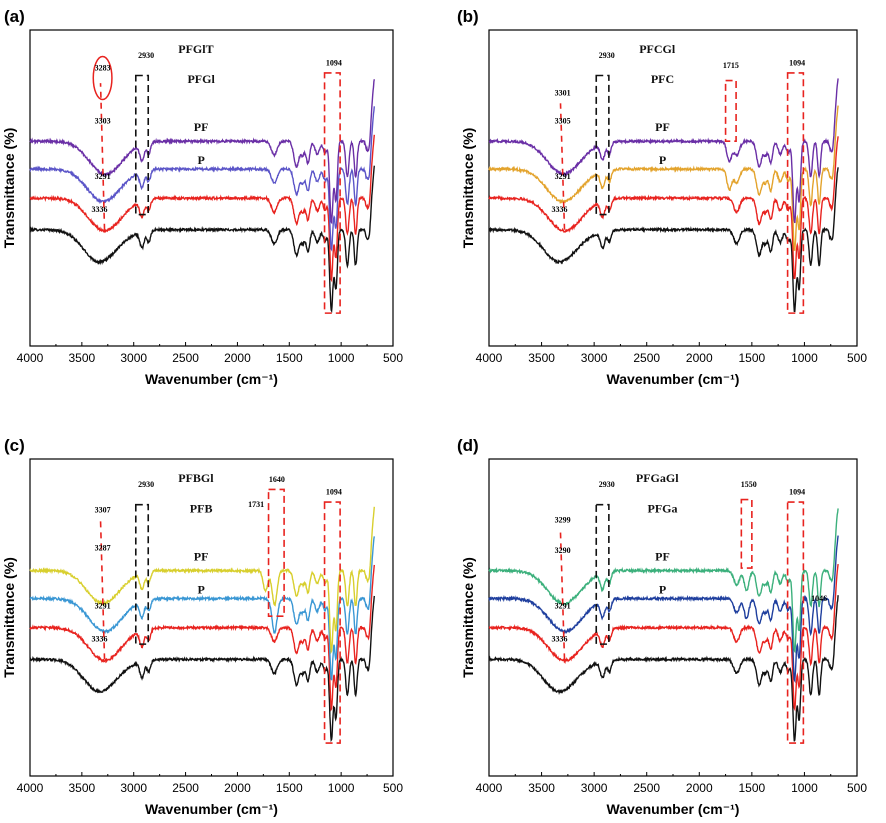  What do you see at coordinates (663, 581) in the screenshot?
I see `series-line-pfgagl` at bounding box center [663, 581].